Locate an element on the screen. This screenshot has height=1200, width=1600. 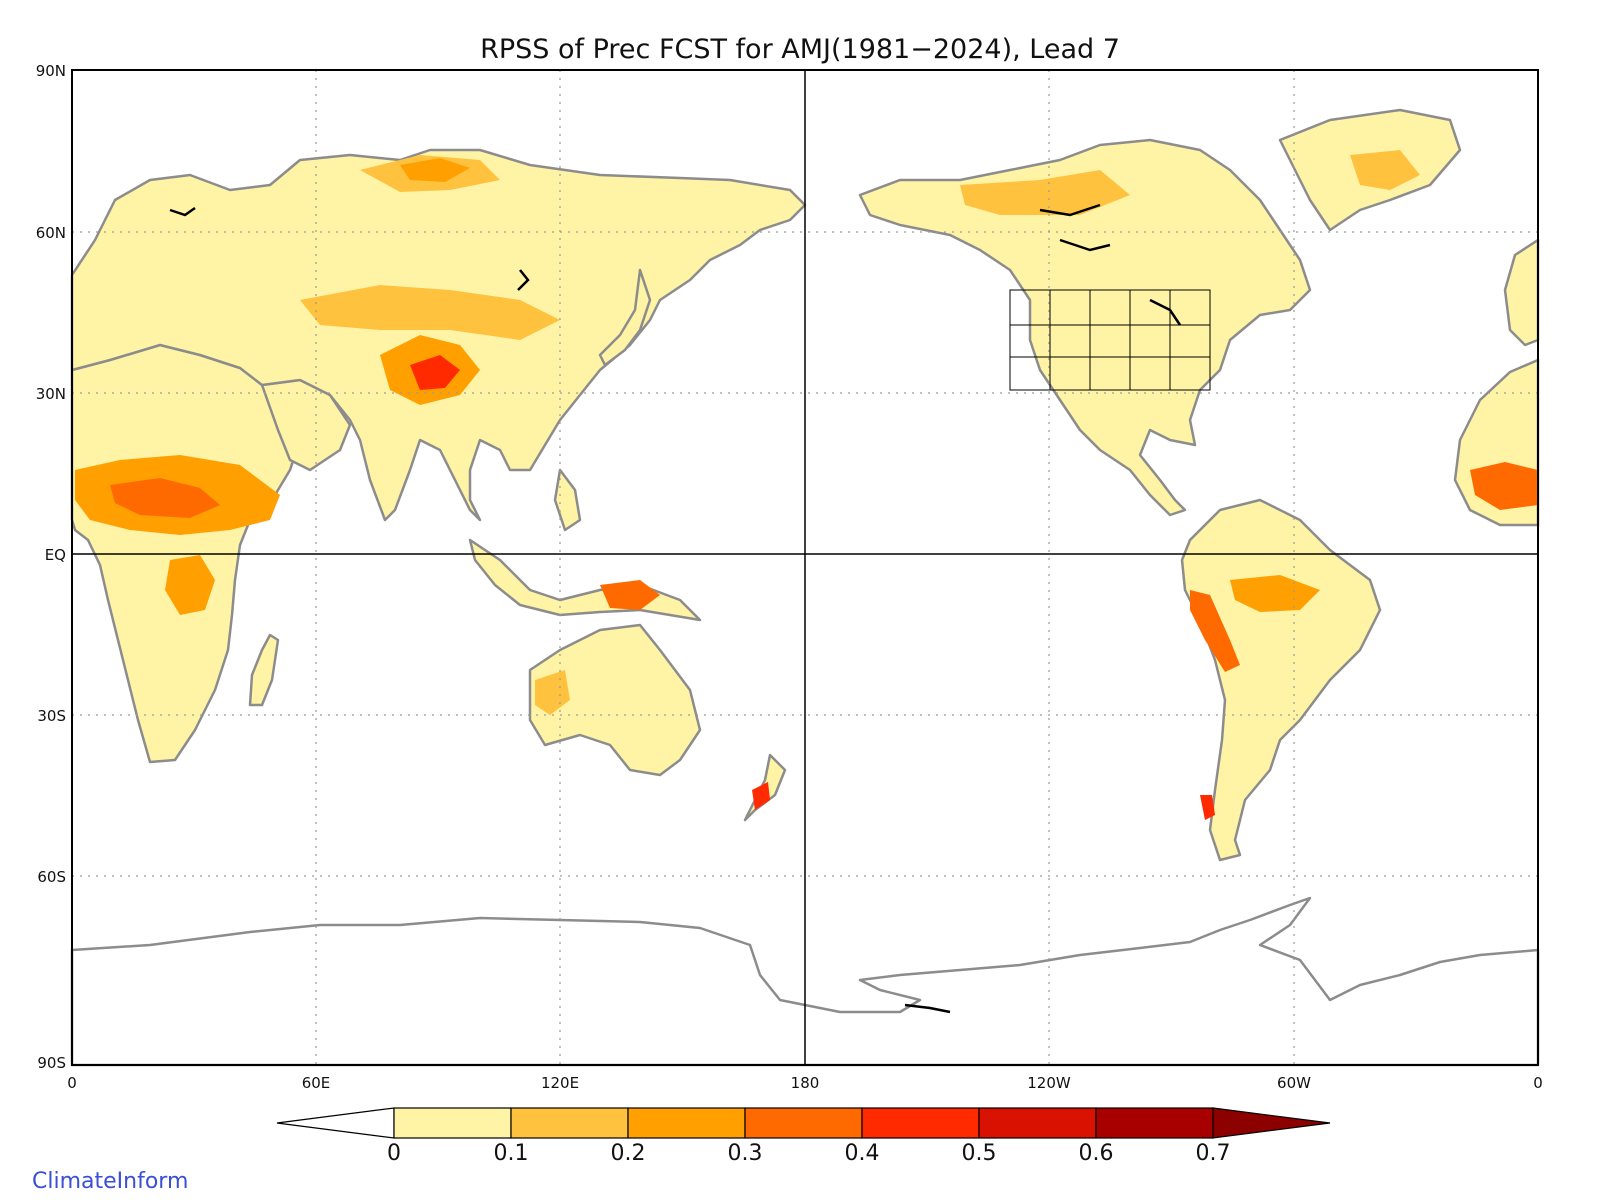
hotspot-siberia-core is located at coordinates (435, 170).